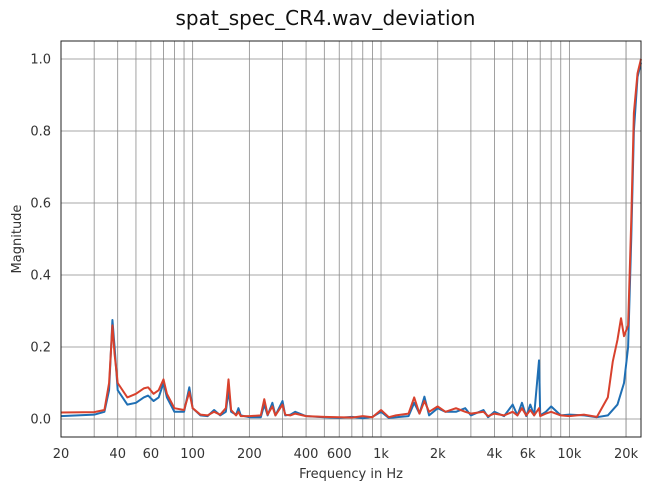  What do you see at coordinates (40, 60) in the screenshot?
I see `y-tick-label: 1.0` at bounding box center [40, 60].